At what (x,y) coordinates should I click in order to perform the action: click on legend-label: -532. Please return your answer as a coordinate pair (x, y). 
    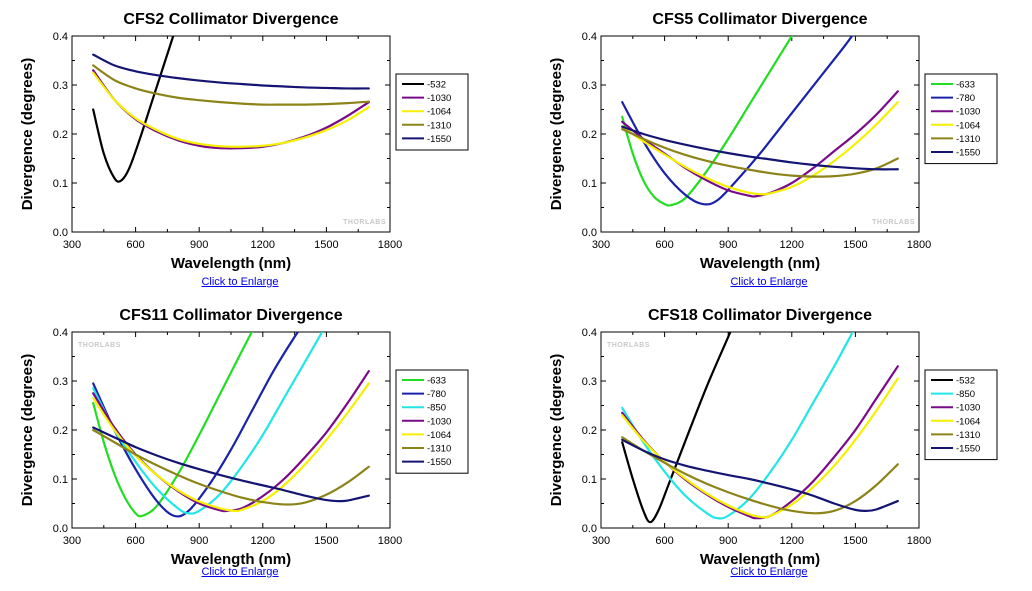
    Looking at the image, I should click on (965, 381).